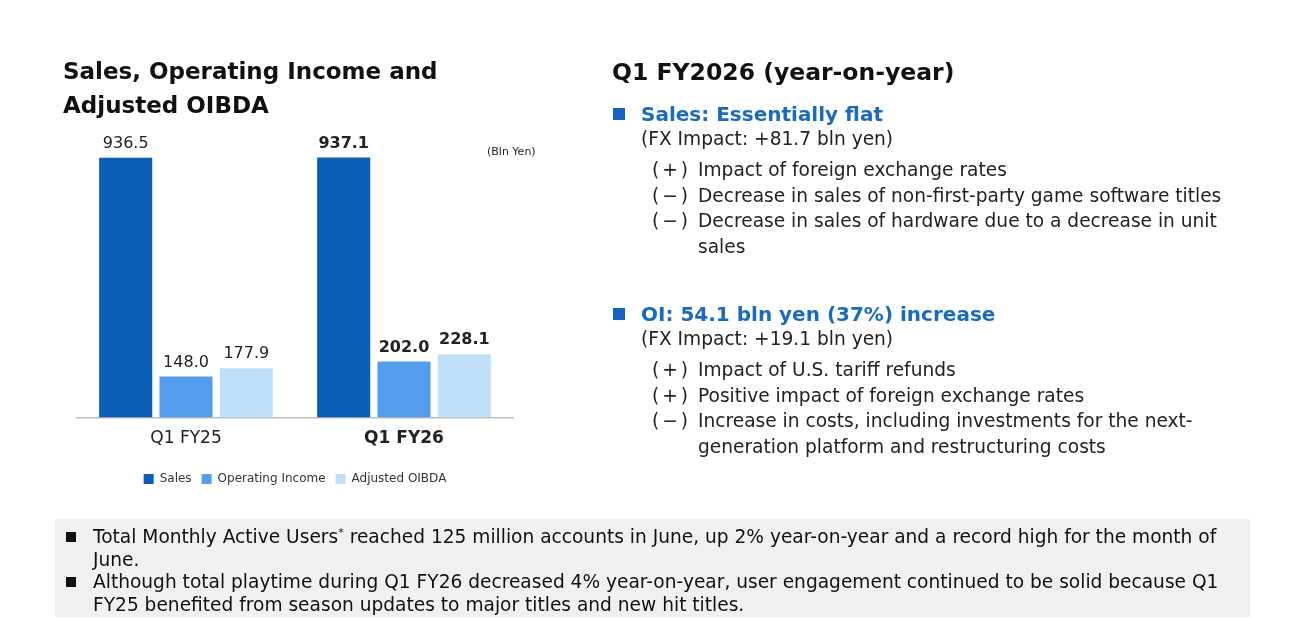 This screenshot has height=618, width=1300. What do you see at coordinates (251, 88) in the screenshot?
I see `chart-title: Sales, Operating Income and Adjusted OIBDA` at bounding box center [251, 88].